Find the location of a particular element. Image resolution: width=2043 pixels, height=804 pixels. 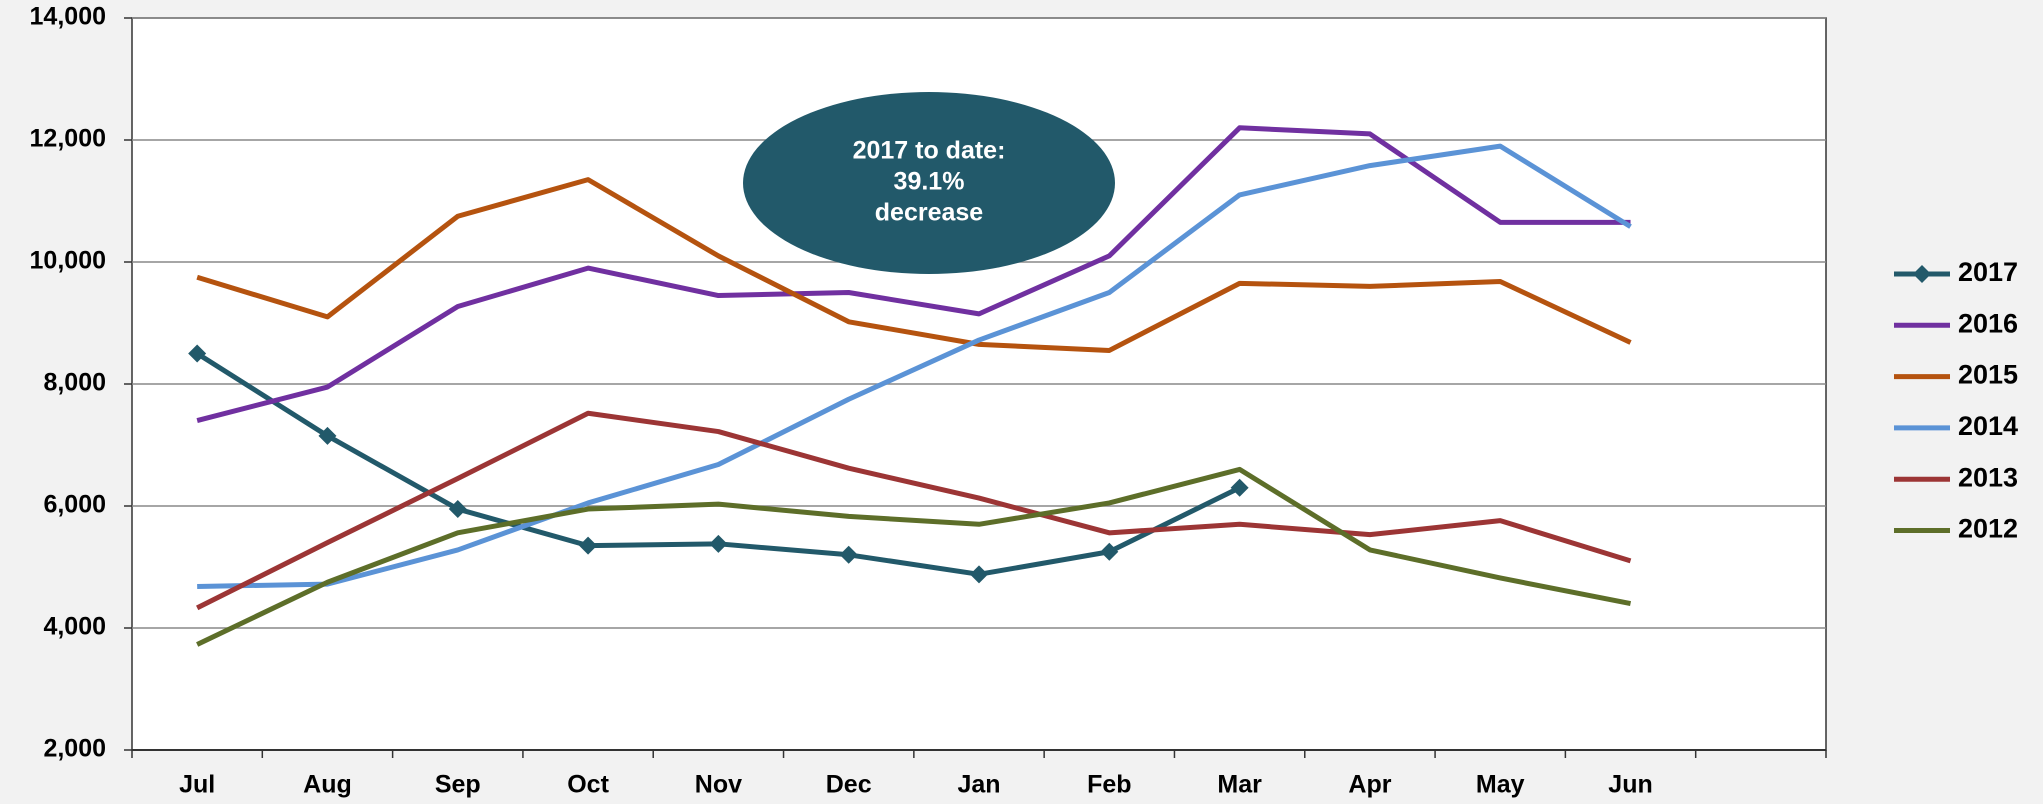

y-tick-label: 6,000 is located at coordinates (74, 505).